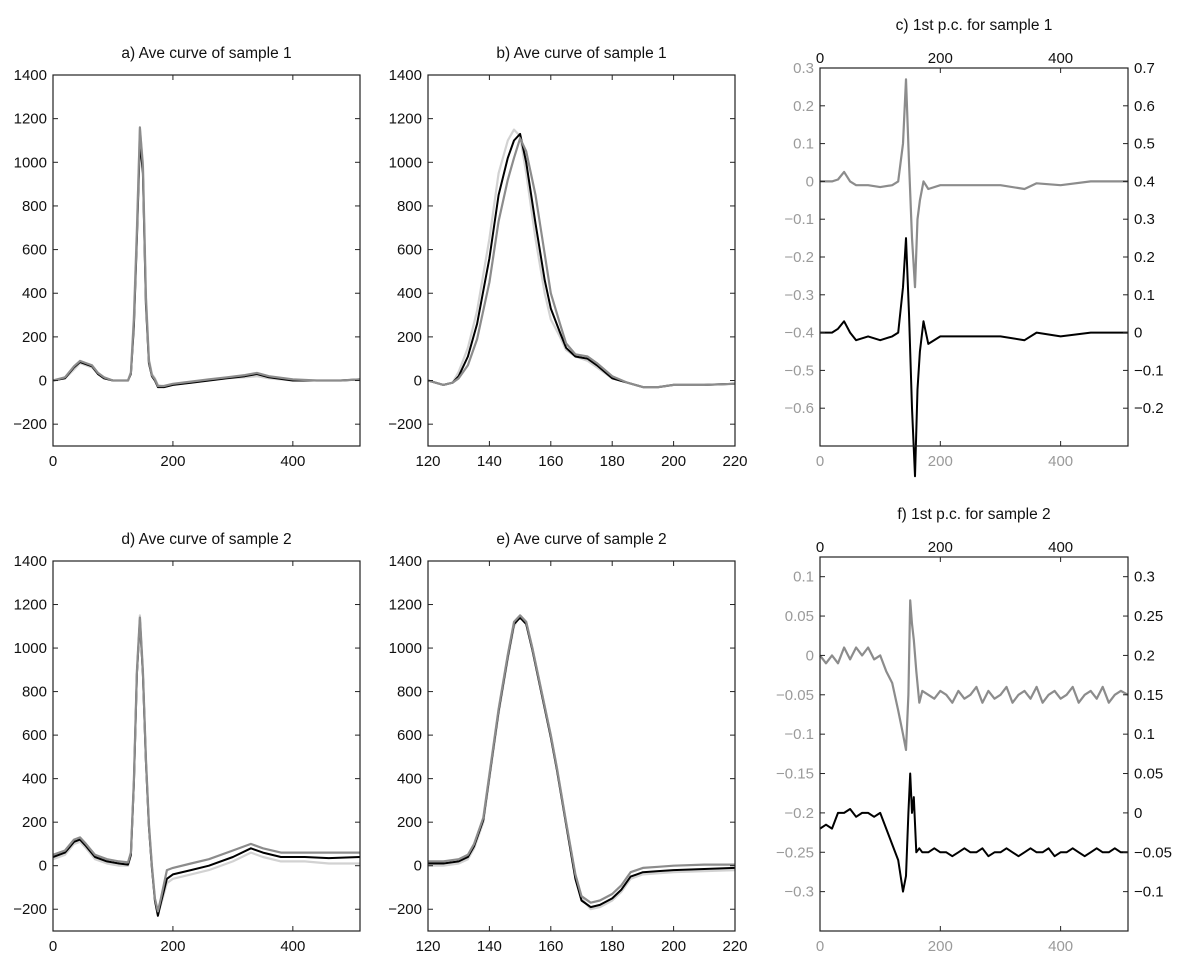  I want to click on y-tick-label: −0.2, so click(799, 257).